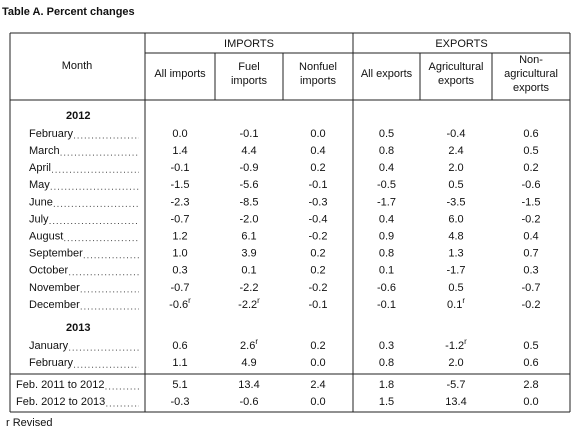 This screenshot has height=434, width=580. I want to click on row-label: October, so click(48, 271).